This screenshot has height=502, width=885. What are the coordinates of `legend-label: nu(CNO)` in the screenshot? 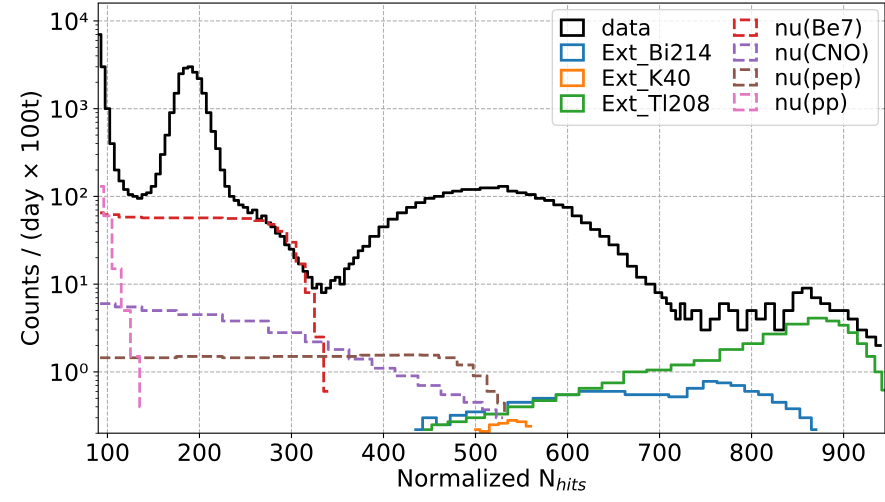 It's located at (822, 53).